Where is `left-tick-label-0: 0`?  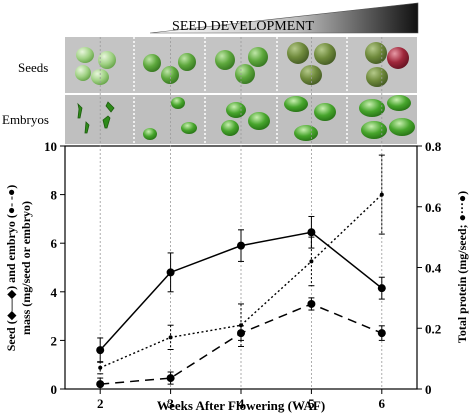
left-tick-label-0: 0 is located at coordinates (54, 389).